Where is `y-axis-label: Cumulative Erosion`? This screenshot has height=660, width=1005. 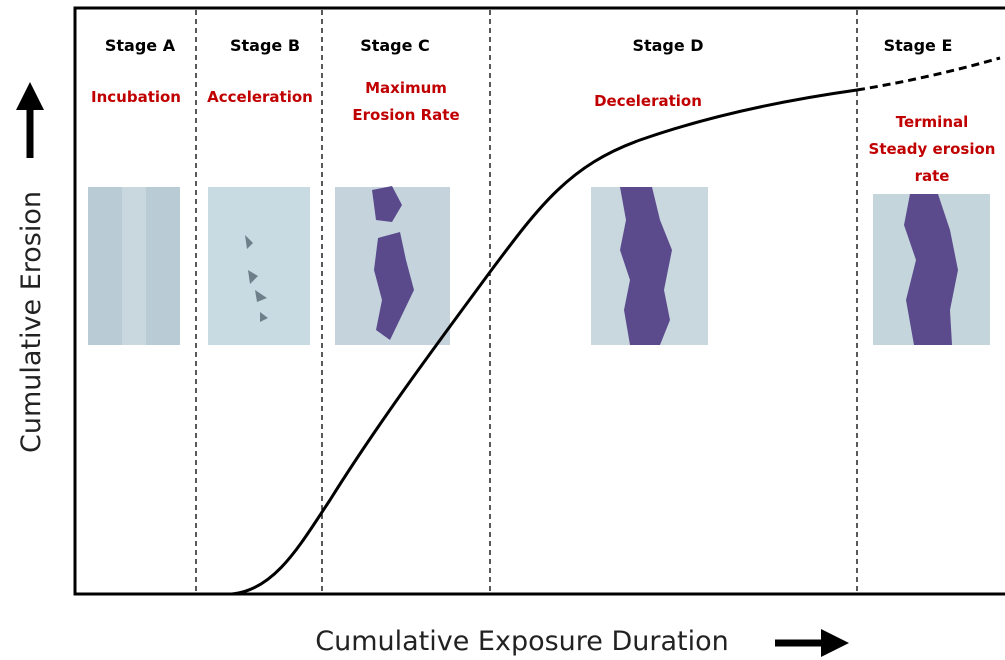
y-axis-label: Cumulative Erosion is located at coordinates (31, 322).